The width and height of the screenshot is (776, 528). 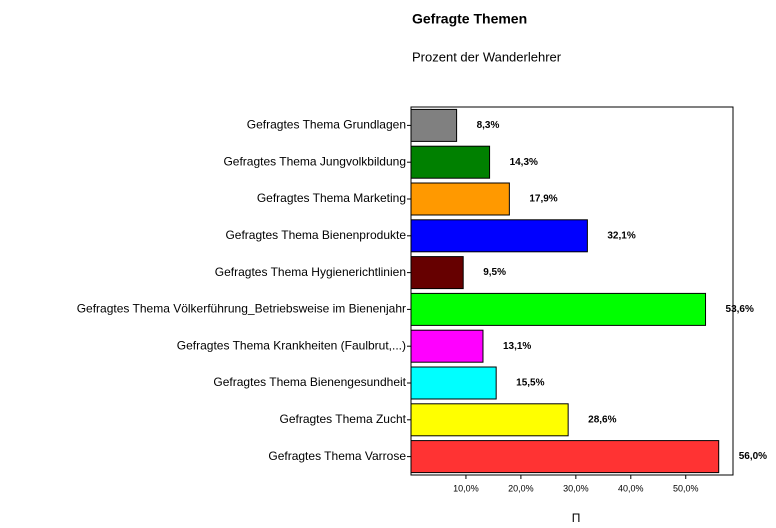 I want to click on x-tick-label: 30,0%, so click(x=576, y=488).